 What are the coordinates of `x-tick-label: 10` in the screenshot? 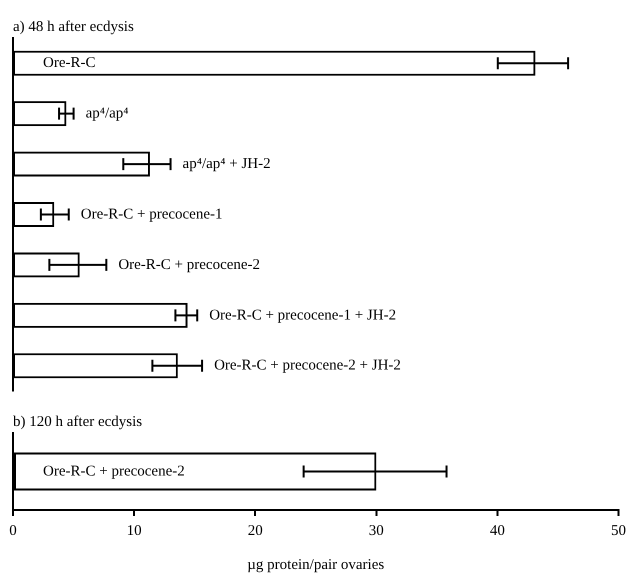 It's located at (134, 530).